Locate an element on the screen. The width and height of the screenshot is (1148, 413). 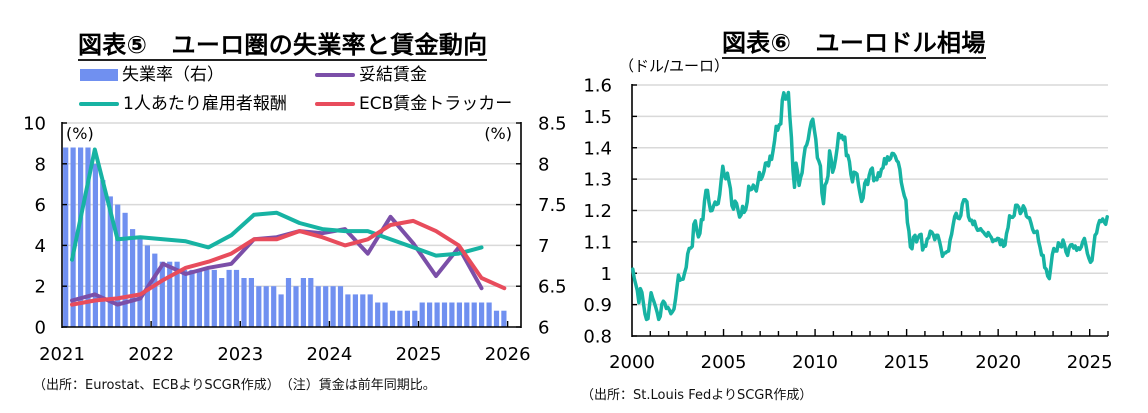
x-tick-label: 2023 is located at coordinates (240, 354).